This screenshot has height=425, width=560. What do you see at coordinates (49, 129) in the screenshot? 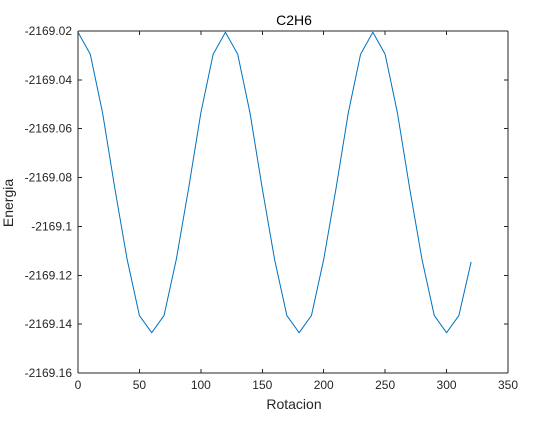
I see `y-tick-label: -2169.06` at bounding box center [49, 129].